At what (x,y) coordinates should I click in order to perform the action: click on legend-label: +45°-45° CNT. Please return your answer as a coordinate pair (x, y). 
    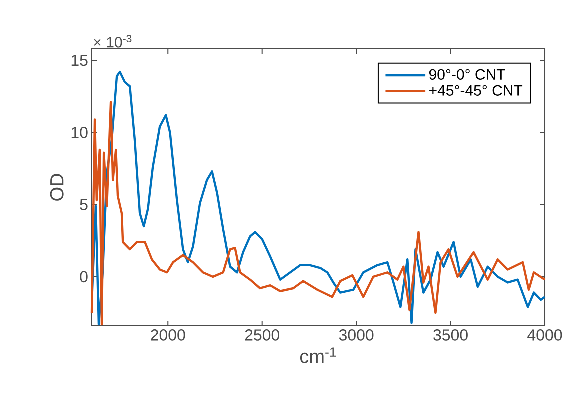
    Looking at the image, I should click on (476, 90).